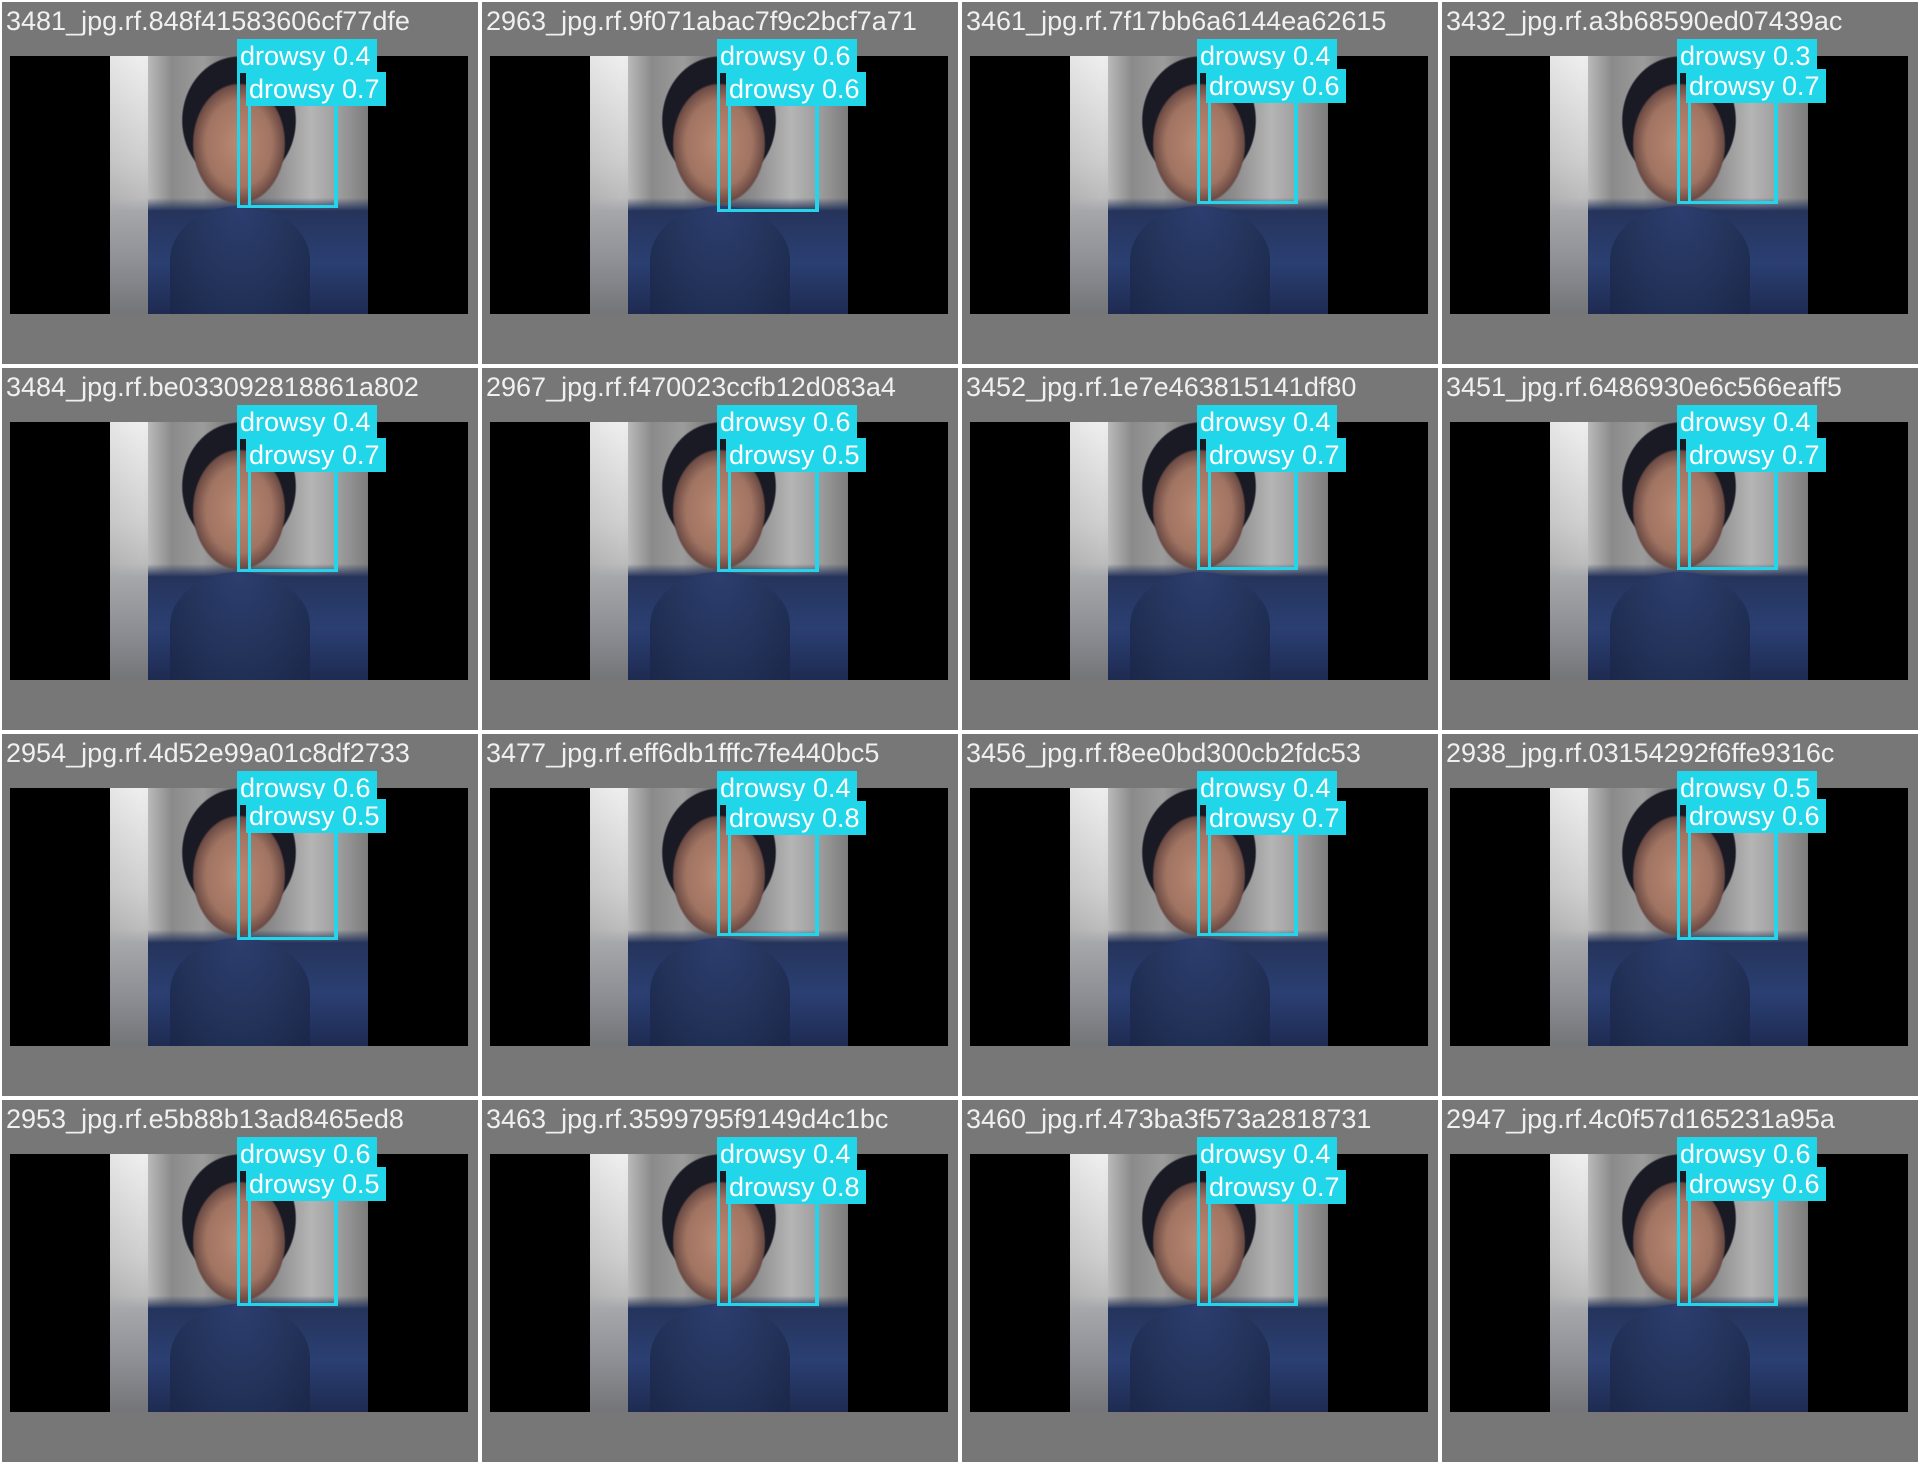 The image size is (1920, 1464). Describe the element at coordinates (1640, 1119) in the screenshot. I see `image-filename: 2947_jpg.rf.4c0f57d165231a95a` at that location.